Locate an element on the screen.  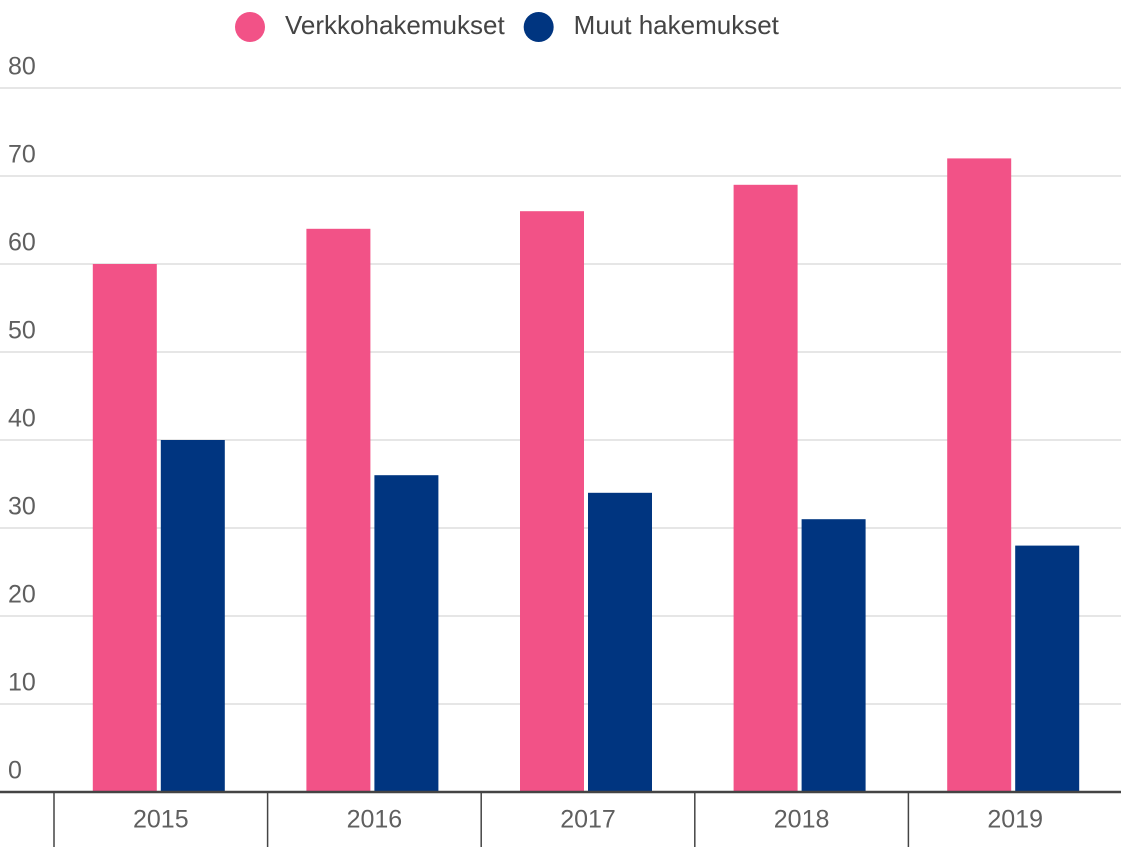
y-tick-label: 20 is located at coordinates (22, 595).